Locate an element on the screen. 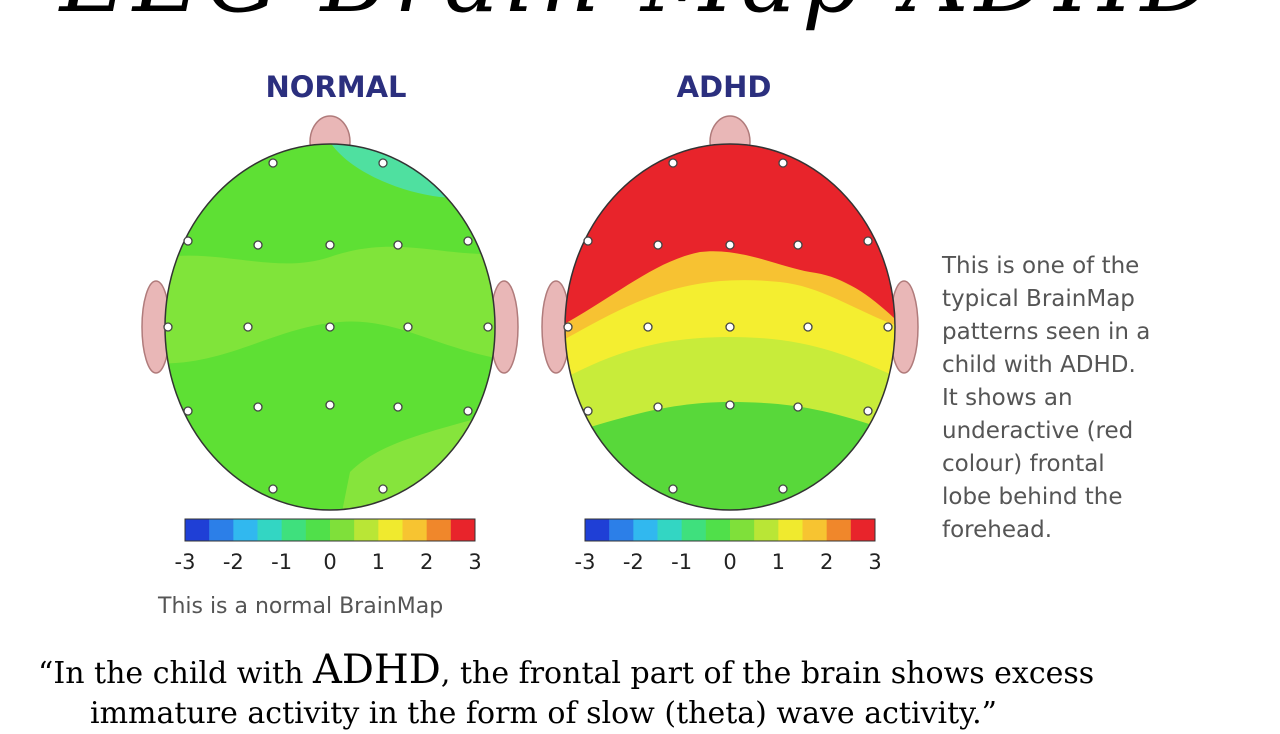  adhd-map-title: ADHD is located at coordinates (724, 87).